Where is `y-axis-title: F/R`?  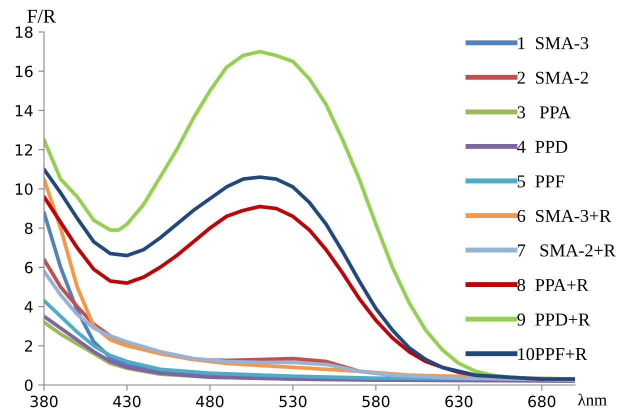 y-axis-title: F/R is located at coordinates (41, 16).